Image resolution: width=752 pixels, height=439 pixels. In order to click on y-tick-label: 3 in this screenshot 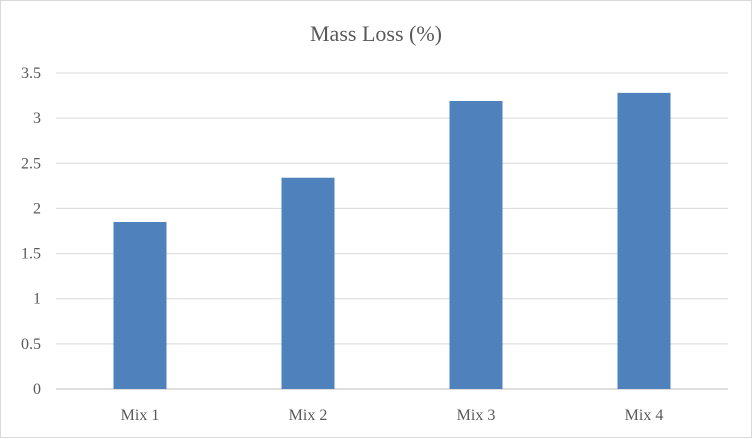, I will do `click(37, 118)`.